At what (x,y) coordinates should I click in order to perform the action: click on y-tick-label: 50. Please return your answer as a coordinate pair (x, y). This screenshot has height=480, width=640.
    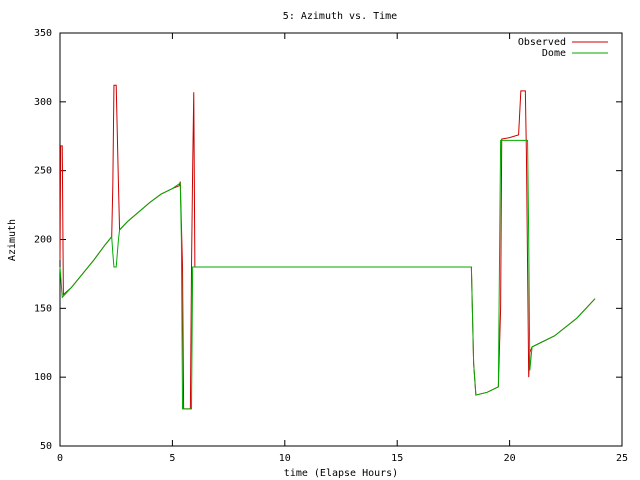
    Looking at the image, I should click on (46, 446).